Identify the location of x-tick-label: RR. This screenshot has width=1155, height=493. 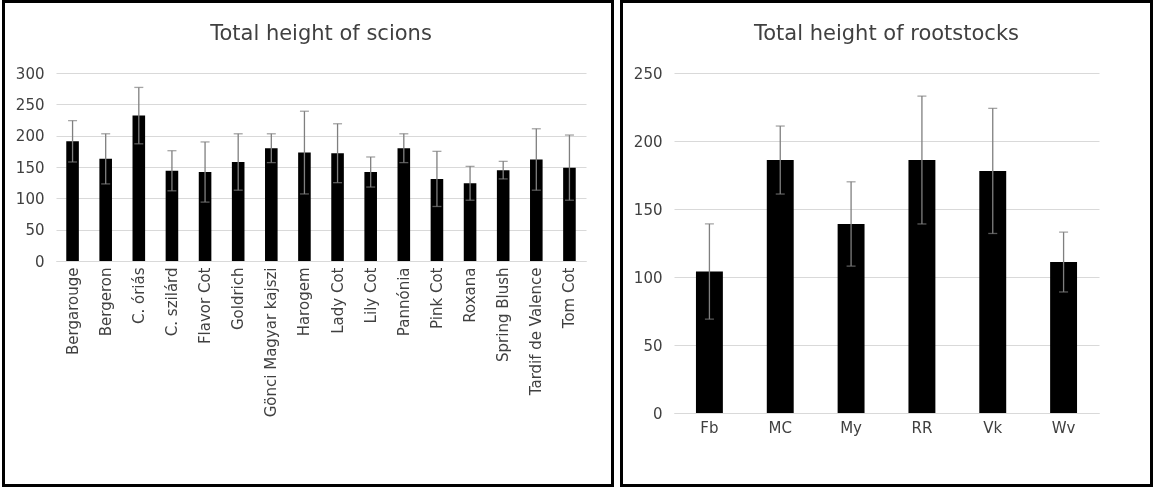
(922, 427).